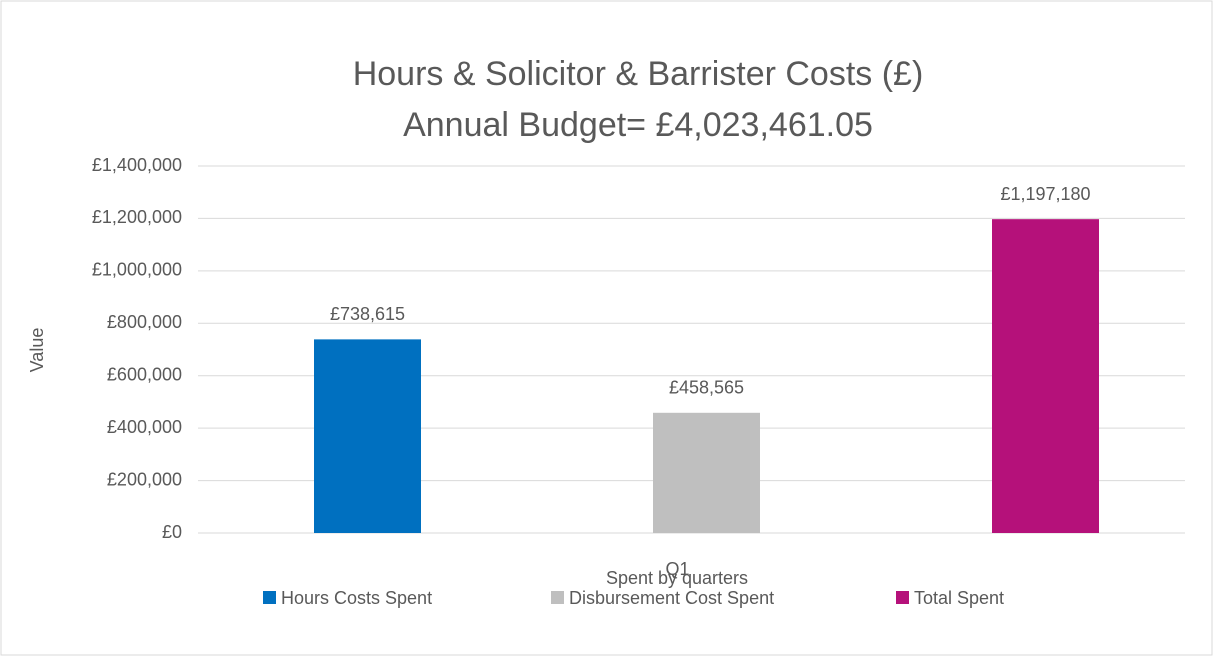 The width and height of the screenshot is (1214, 657). What do you see at coordinates (706, 388) in the screenshot?
I see `data-label: £458,565` at bounding box center [706, 388].